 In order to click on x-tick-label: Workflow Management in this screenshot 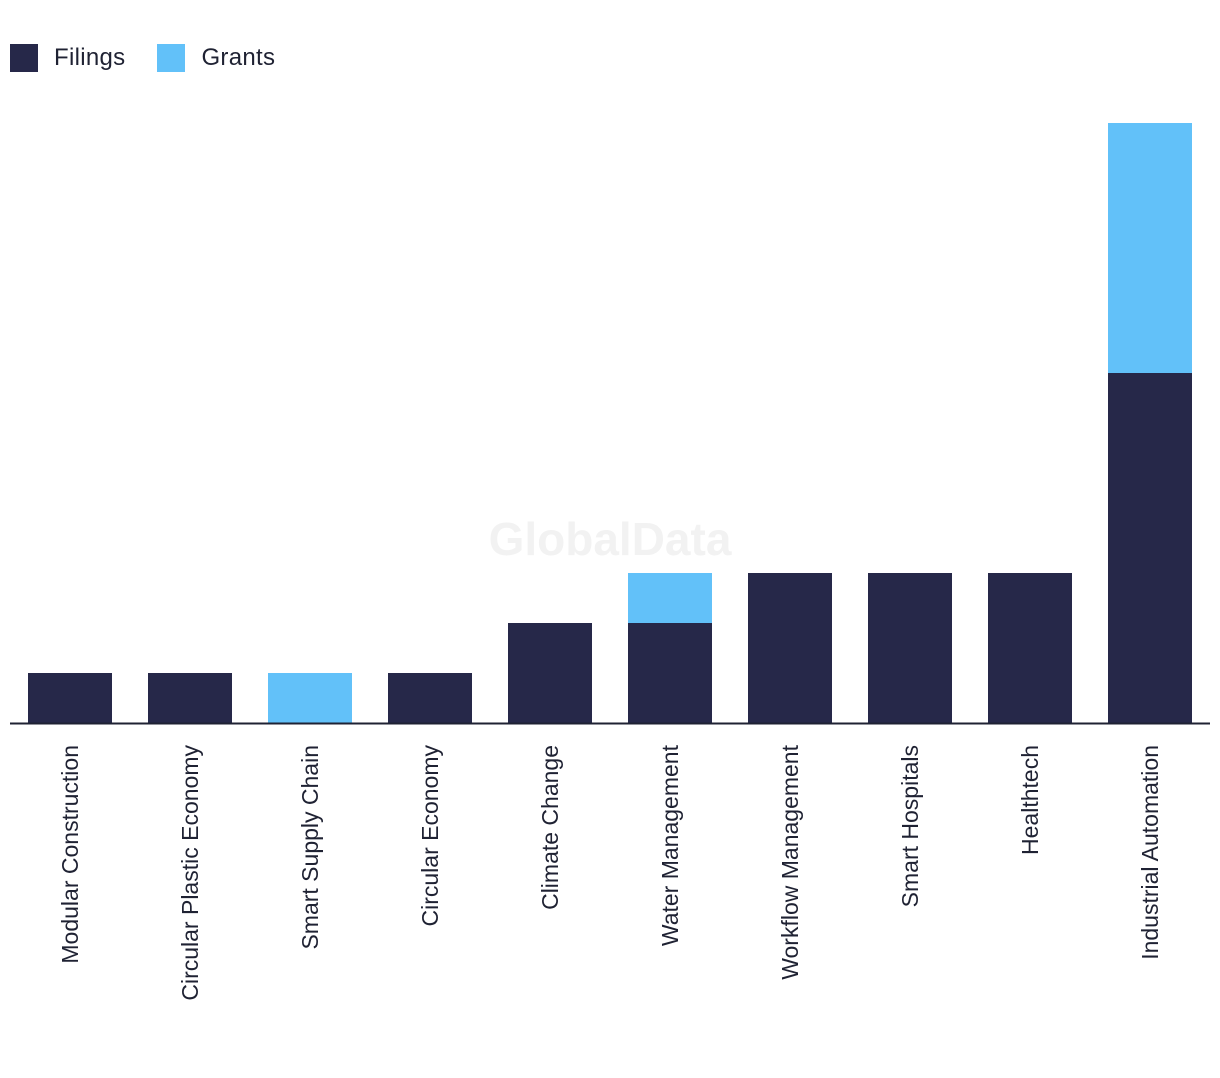, I will do `click(790, 861)`.